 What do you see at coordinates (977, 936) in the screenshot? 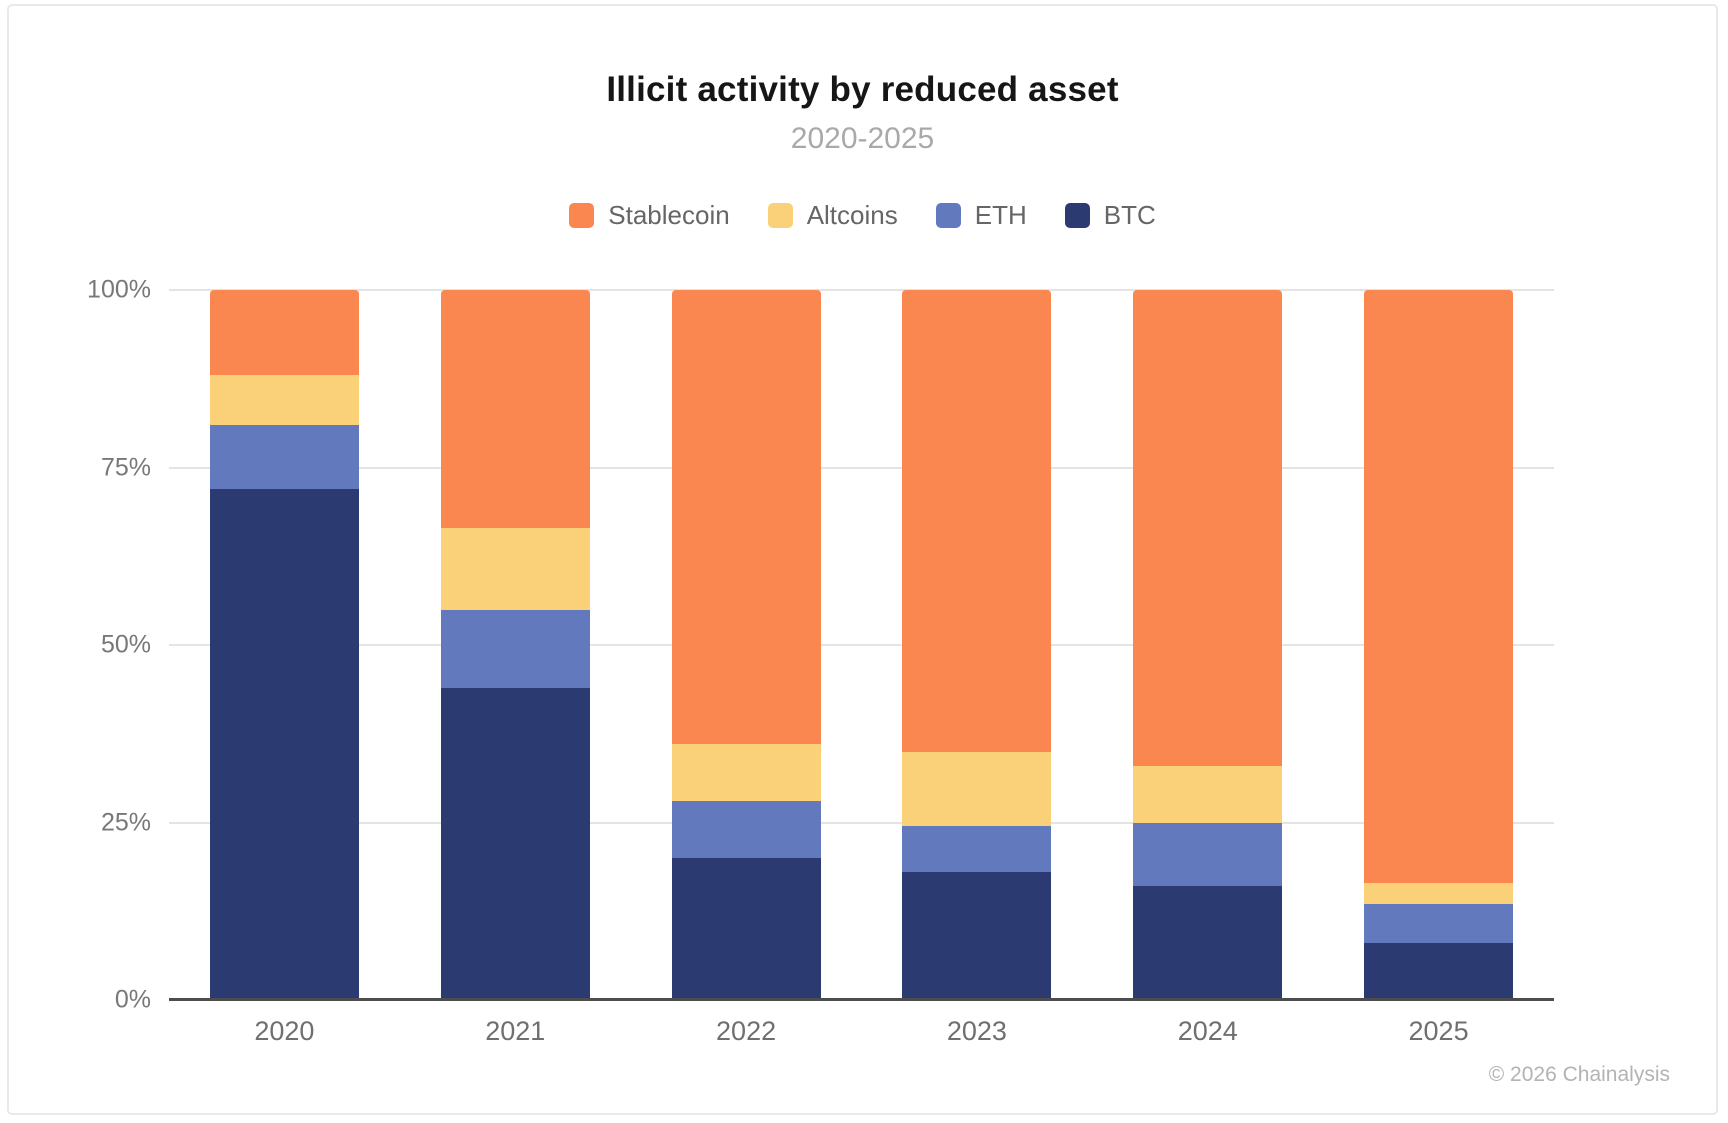
I see `segment-btc-2023` at bounding box center [977, 936].